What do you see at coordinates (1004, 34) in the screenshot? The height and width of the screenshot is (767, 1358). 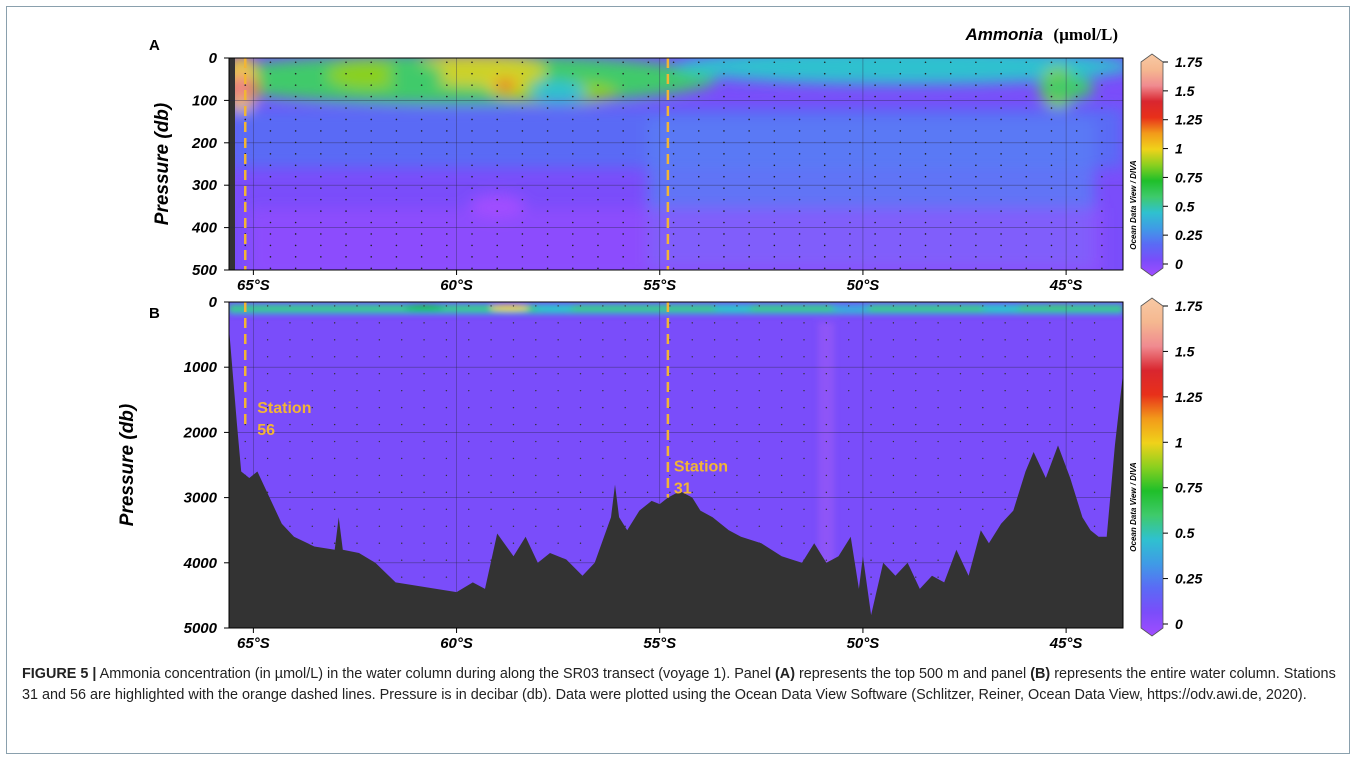 I see `colorbar-title-variable: Ammonia` at bounding box center [1004, 34].